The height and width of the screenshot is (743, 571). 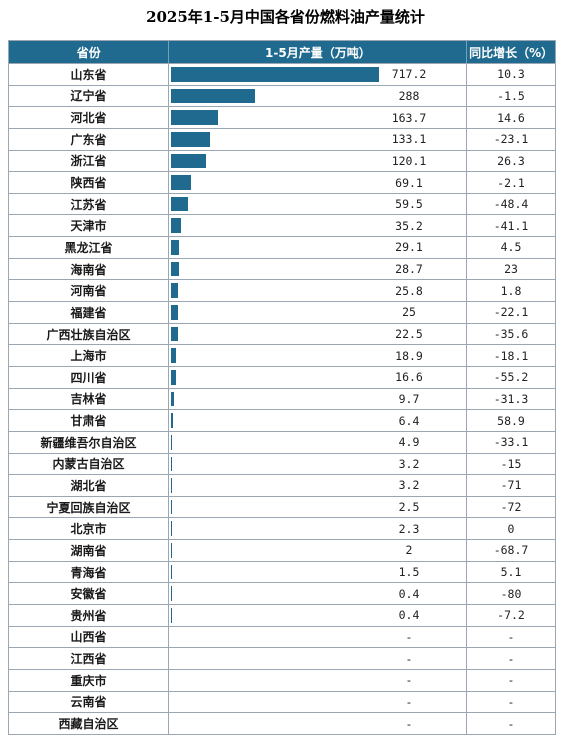 I want to click on province-cell: 河北省, so click(x=89, y=117).